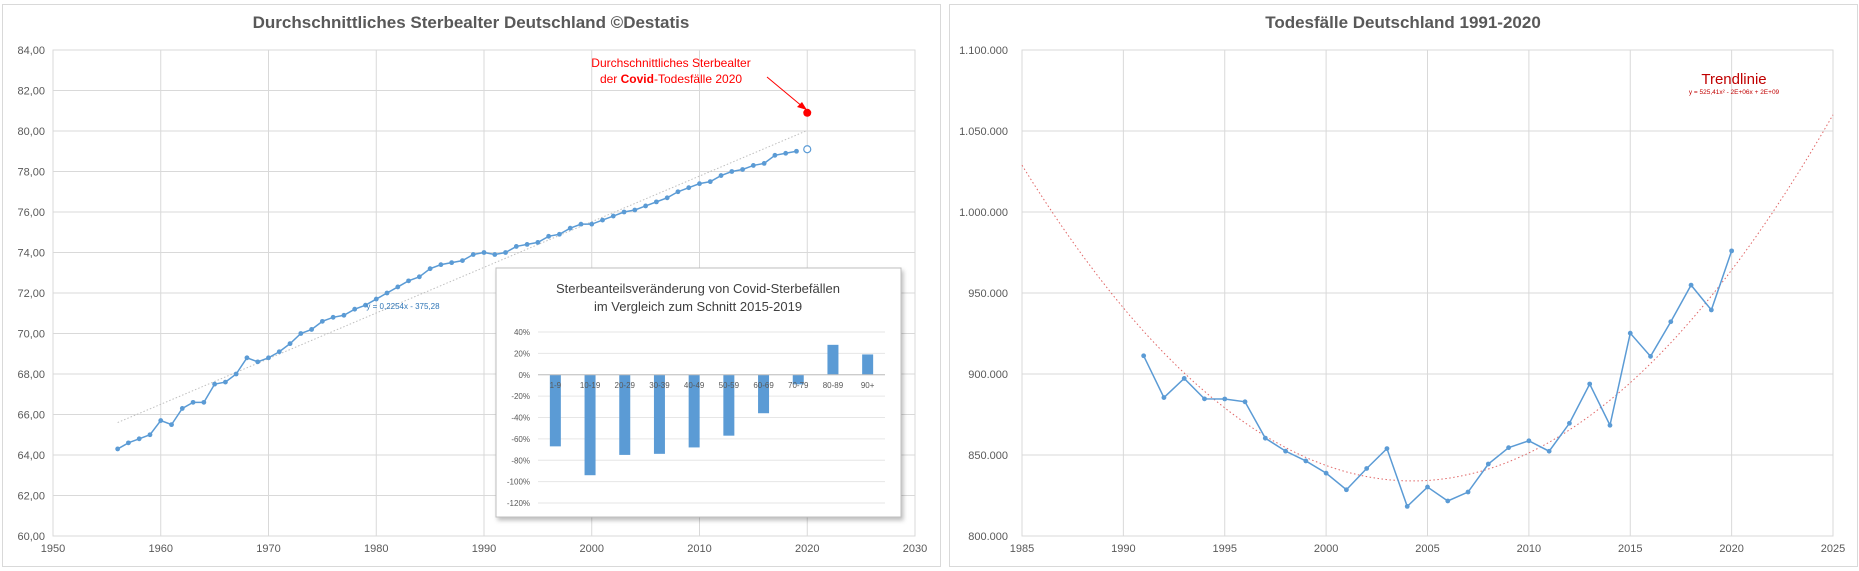 This screenshot has width=1859, height=571. Describe the element at coordinates (807, 549) in the screenshot. I see `x-tick-label: 2020` at that location.